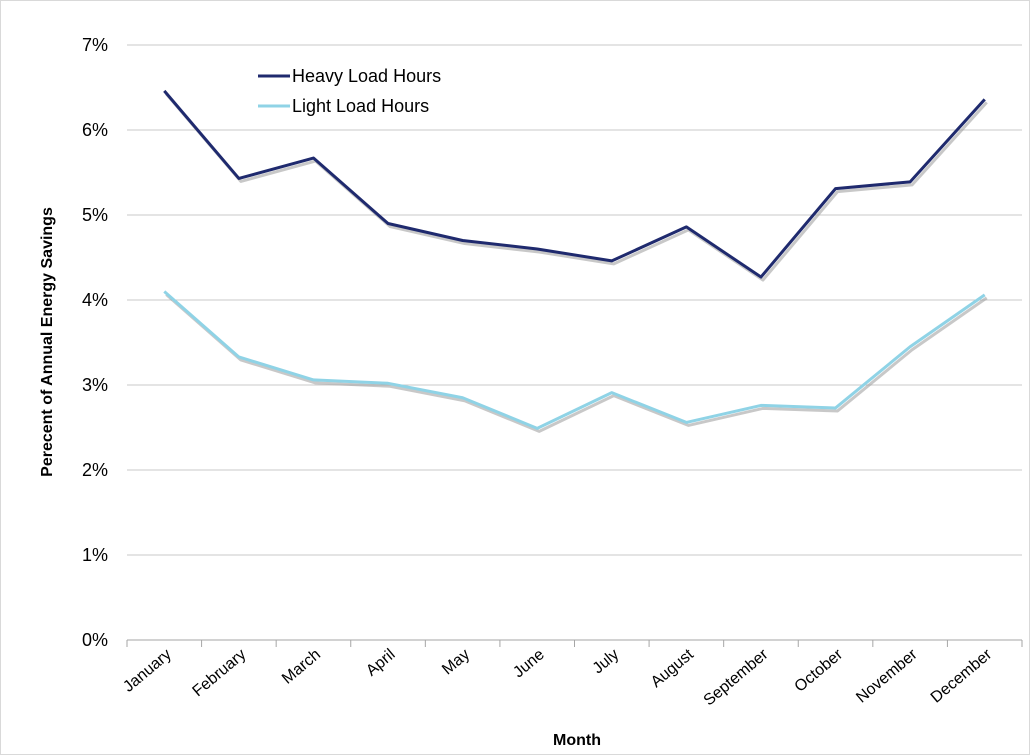 The height and width of the screenshot is (755, 1030). Describe the element at coordinates (95, 300) in the screenshot. I see `y-tick-label: 4%` at that location.